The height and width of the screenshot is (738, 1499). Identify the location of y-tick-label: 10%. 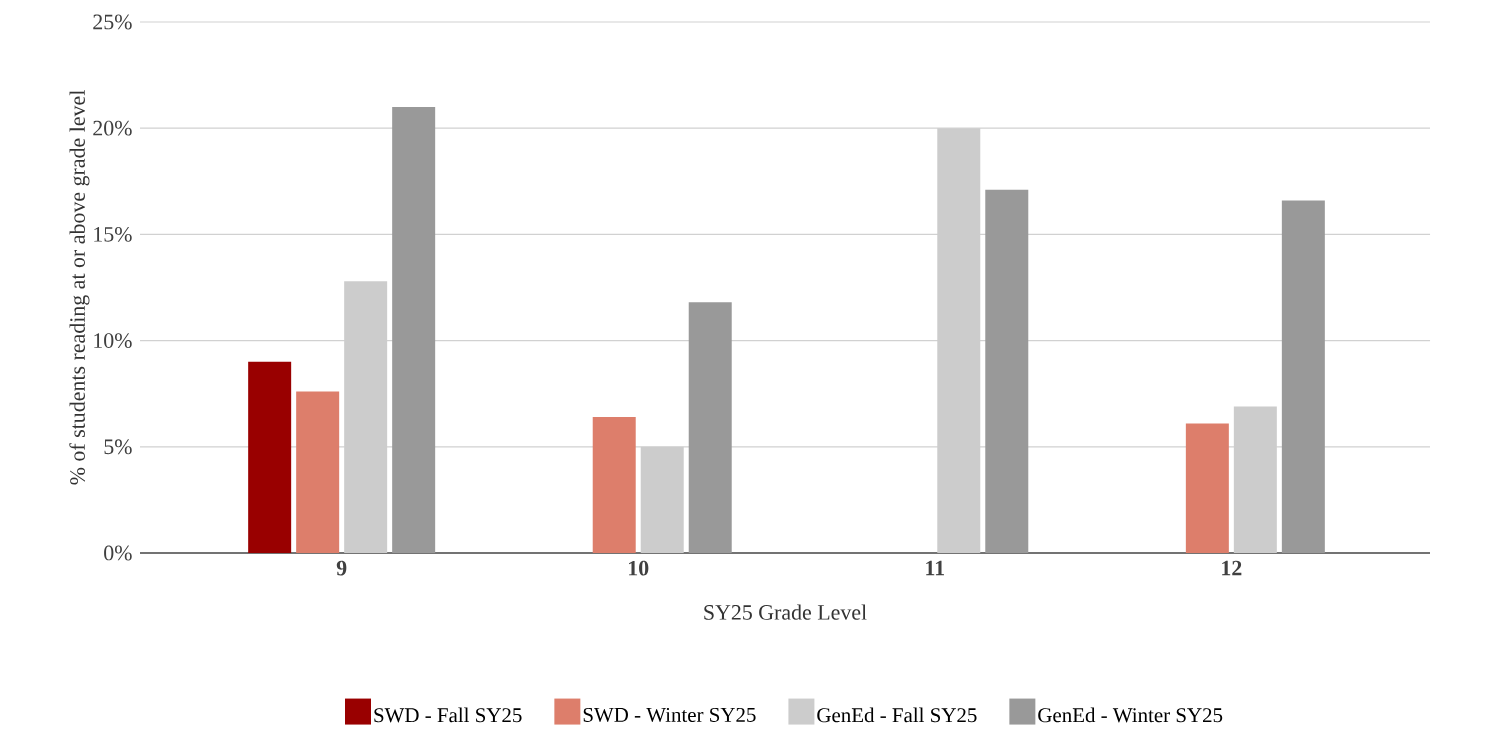
(113, 341).